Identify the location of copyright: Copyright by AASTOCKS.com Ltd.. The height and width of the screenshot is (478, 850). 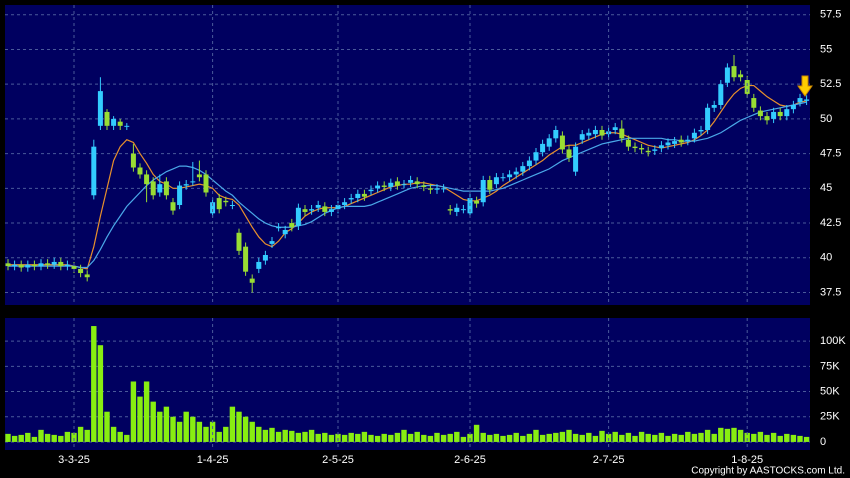
(768, 471).